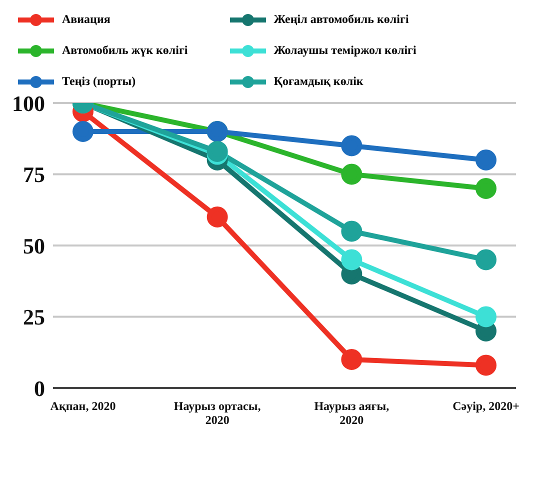 This screenshot has width=549, height=478. Describe the element at coordinates (86, 19) in the screenshot. I see `legend-label: Авиация` at that location.